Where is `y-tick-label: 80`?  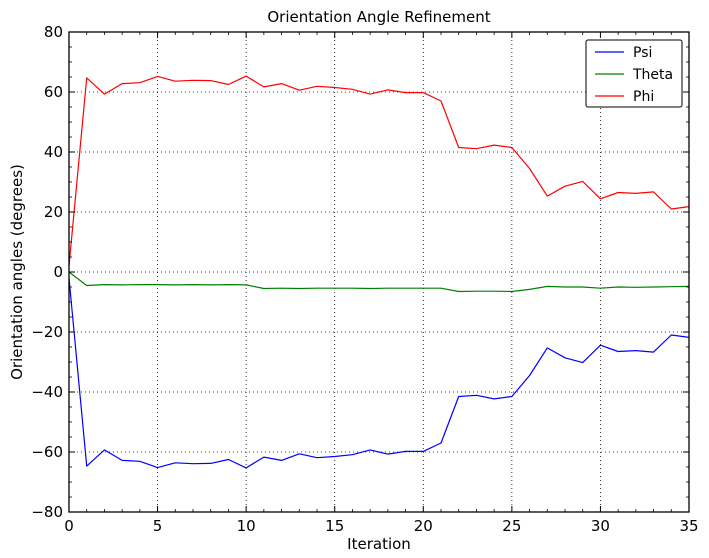
y-tick-label: 80 is located at coordinates (53, 32).